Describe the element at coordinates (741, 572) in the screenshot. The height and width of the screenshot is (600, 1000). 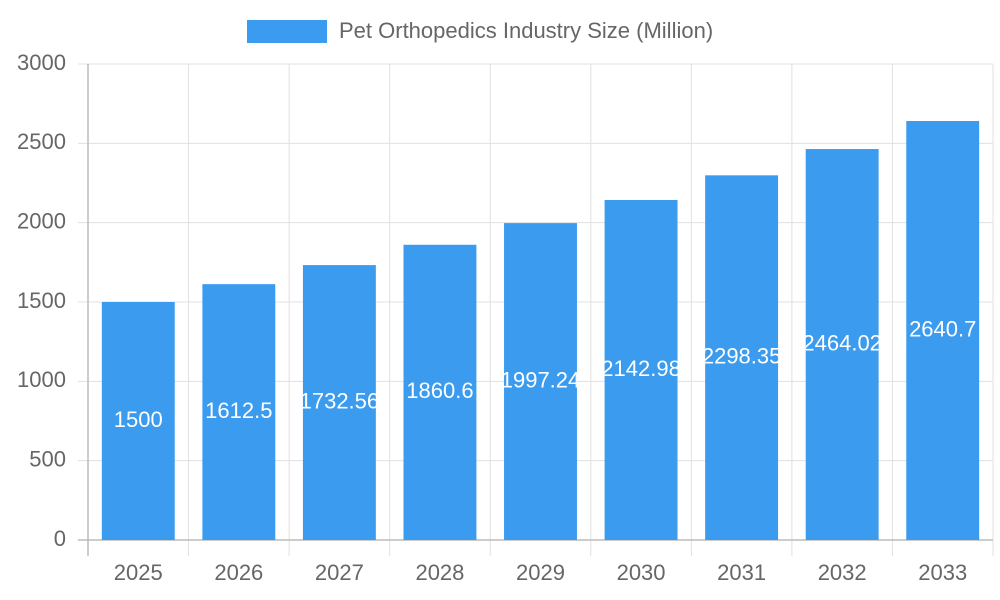
I see `x-tick-label: 2031` at that location.